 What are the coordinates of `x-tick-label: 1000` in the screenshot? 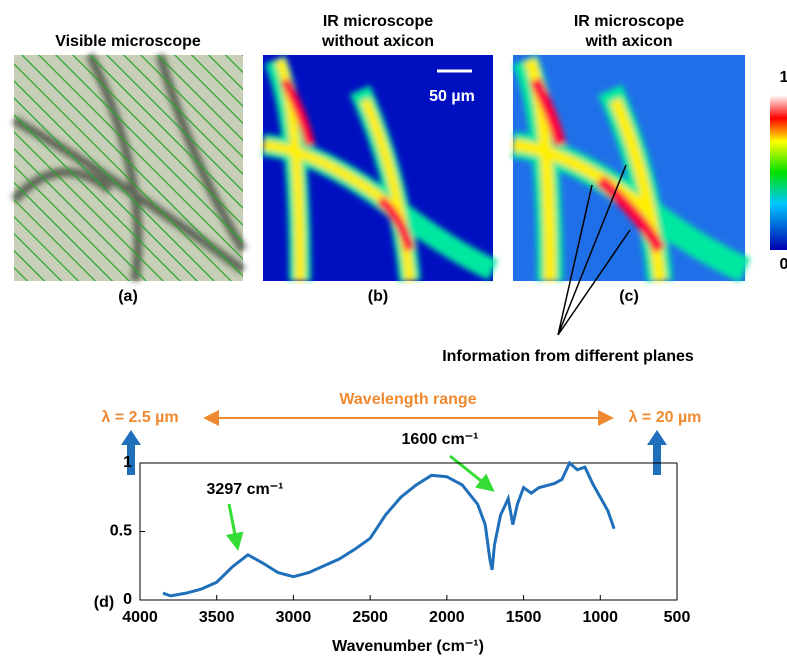 It's located at (600, 617).